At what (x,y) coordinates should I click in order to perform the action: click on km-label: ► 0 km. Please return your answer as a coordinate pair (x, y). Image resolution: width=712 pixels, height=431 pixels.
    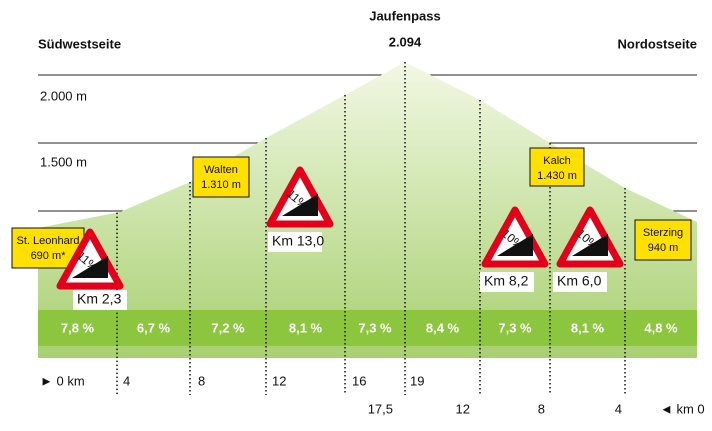
    Looking at the image, I should click on (62, 380).